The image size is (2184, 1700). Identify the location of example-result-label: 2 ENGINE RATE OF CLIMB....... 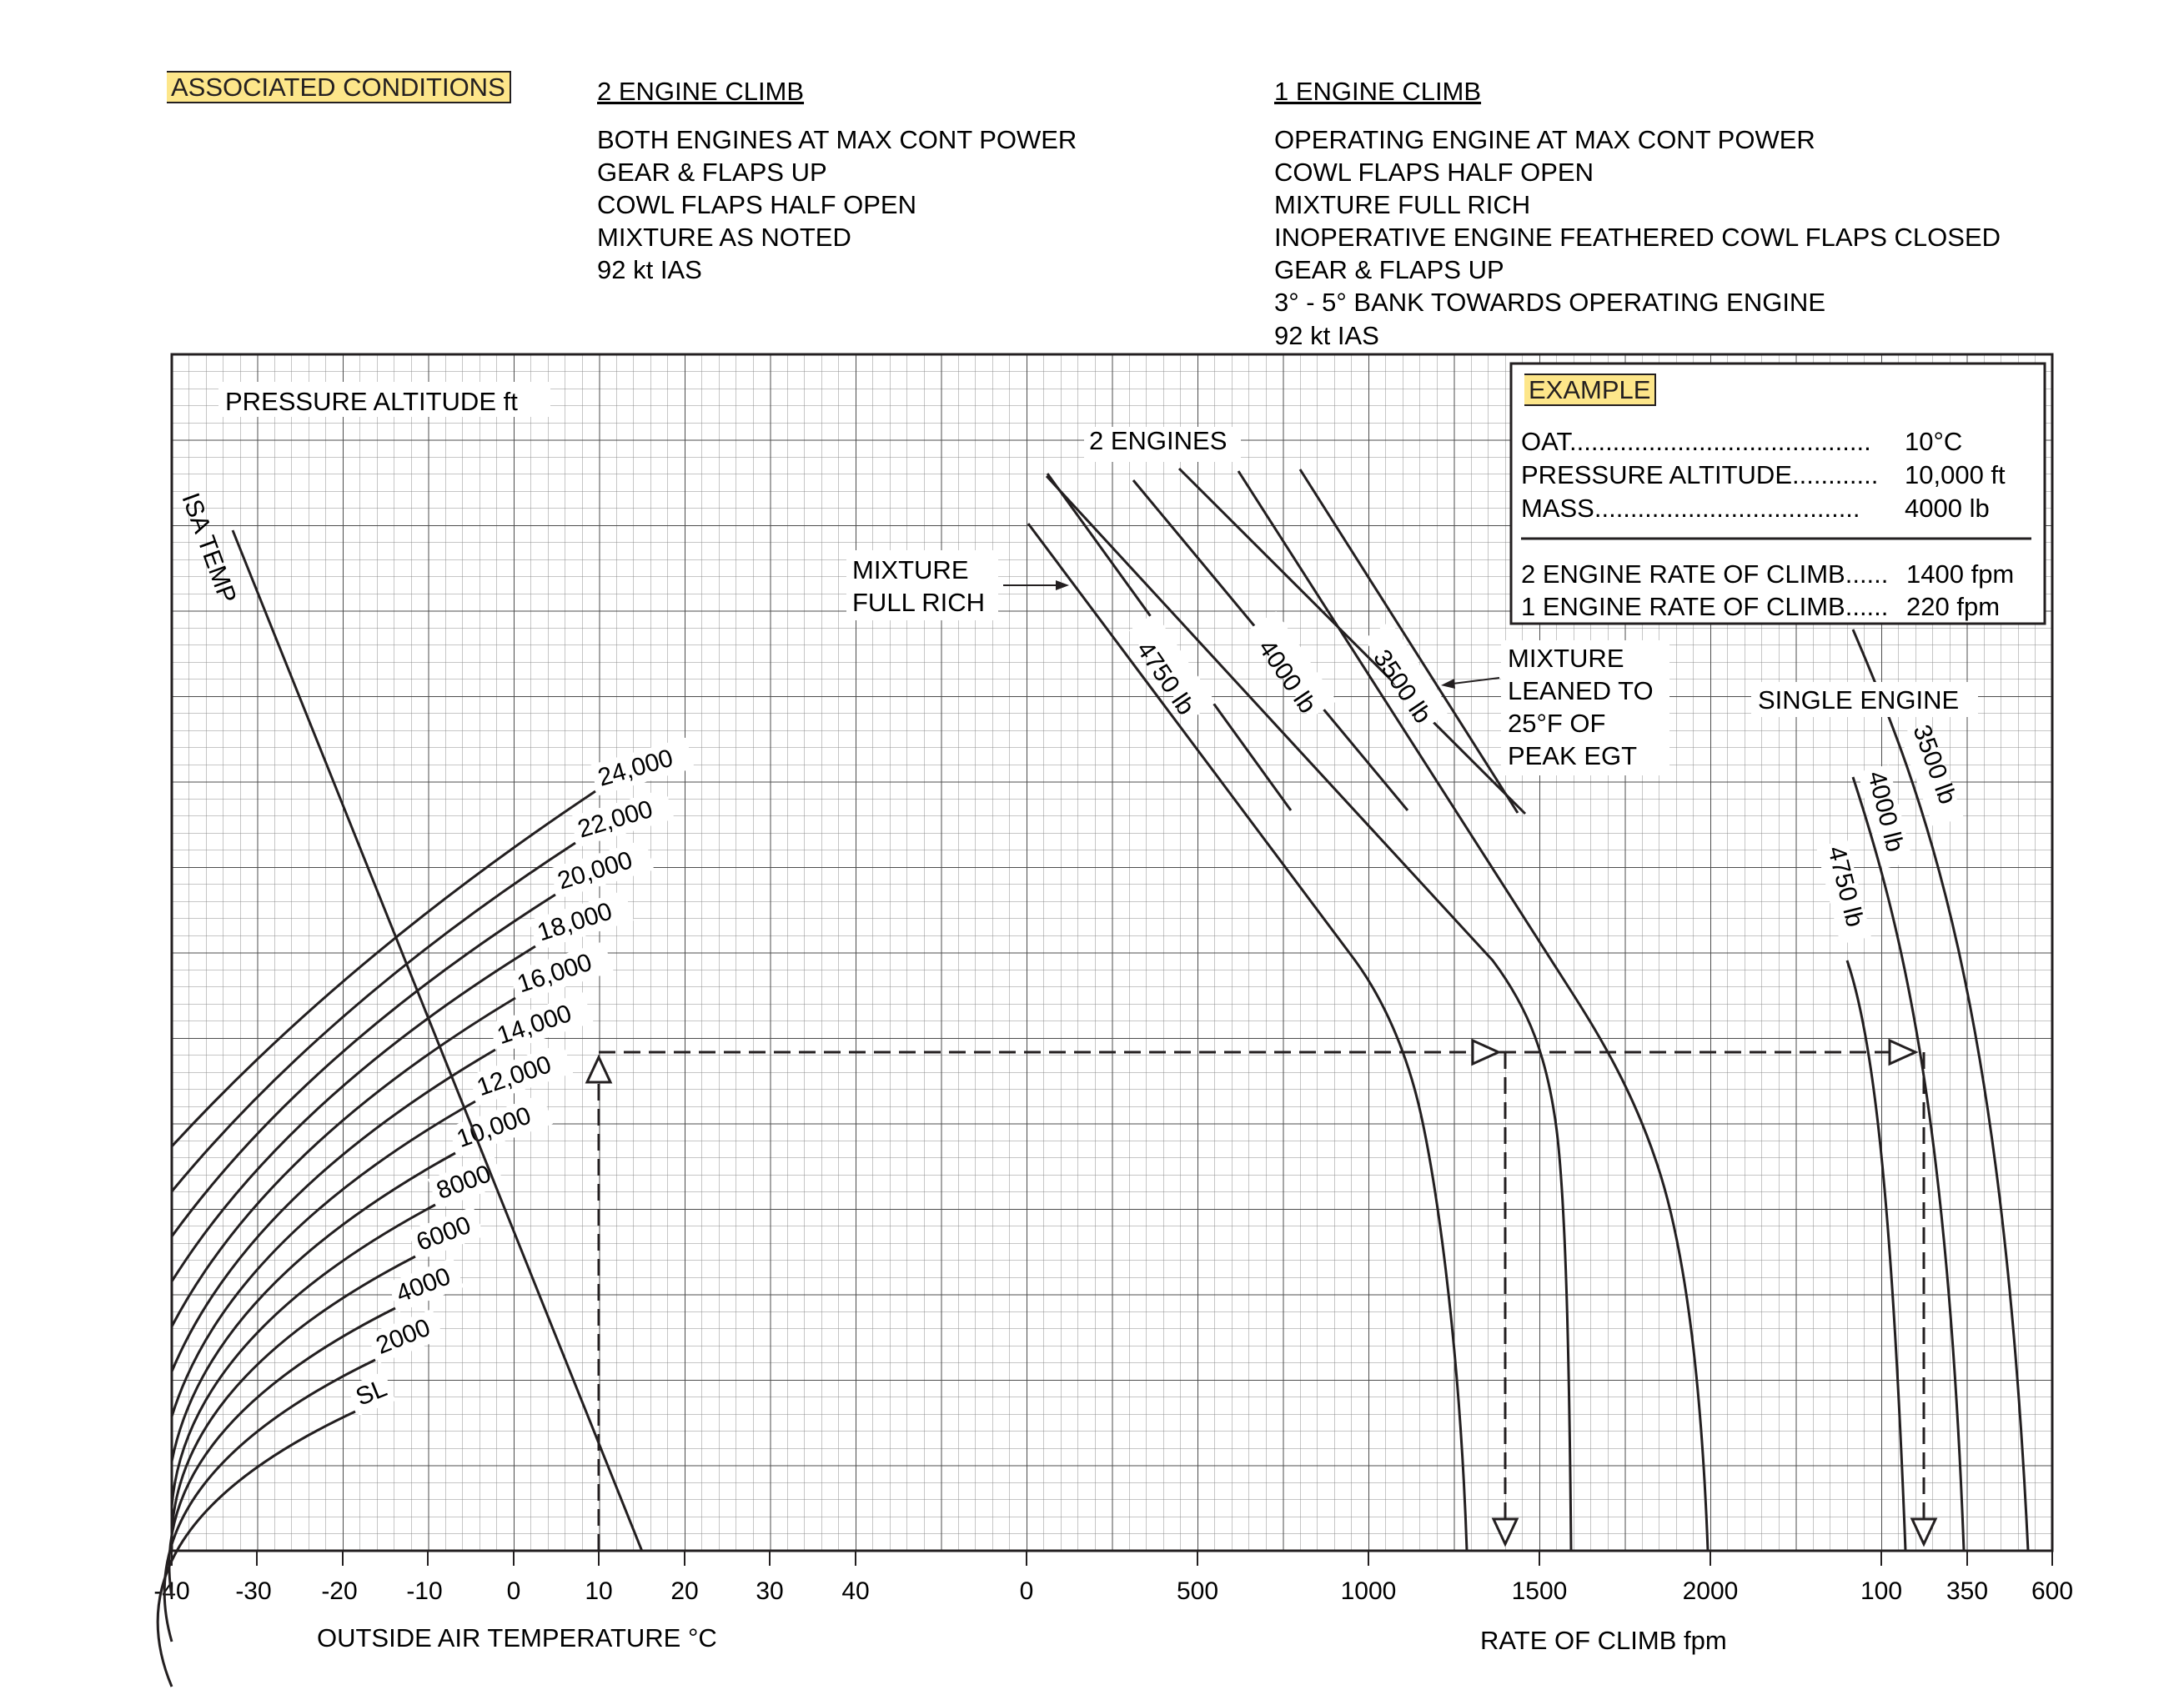
(1704, 574).